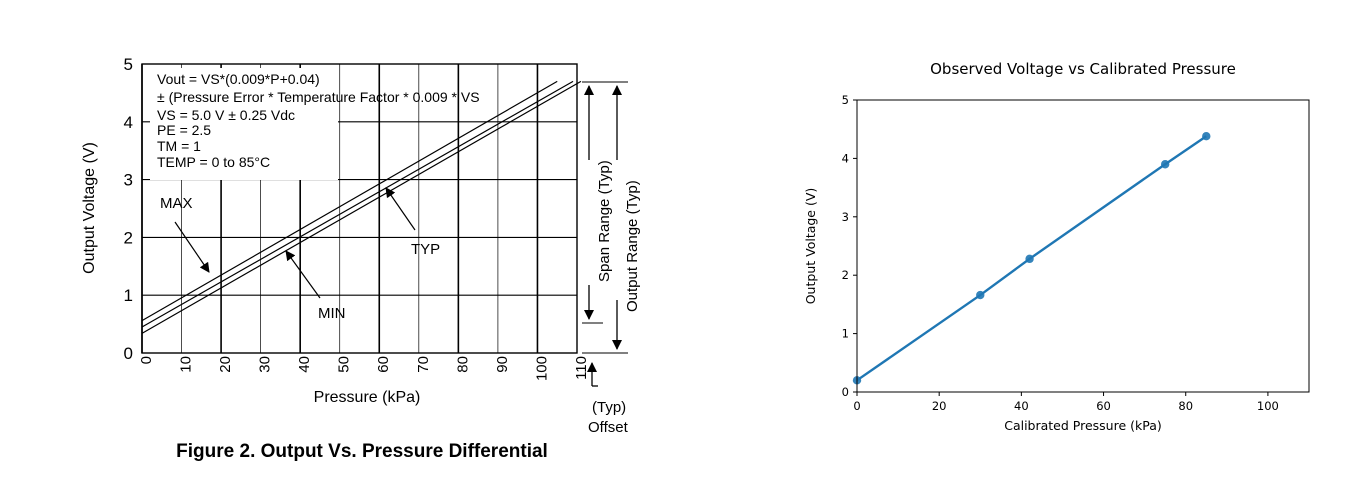 Image resolution: width=1368 pixels, height=492 pixels. What do you see at coordinates (502, 364) in the screenshot?
I see `x-tick-label-90: 90` at bounding box center [502, 364].